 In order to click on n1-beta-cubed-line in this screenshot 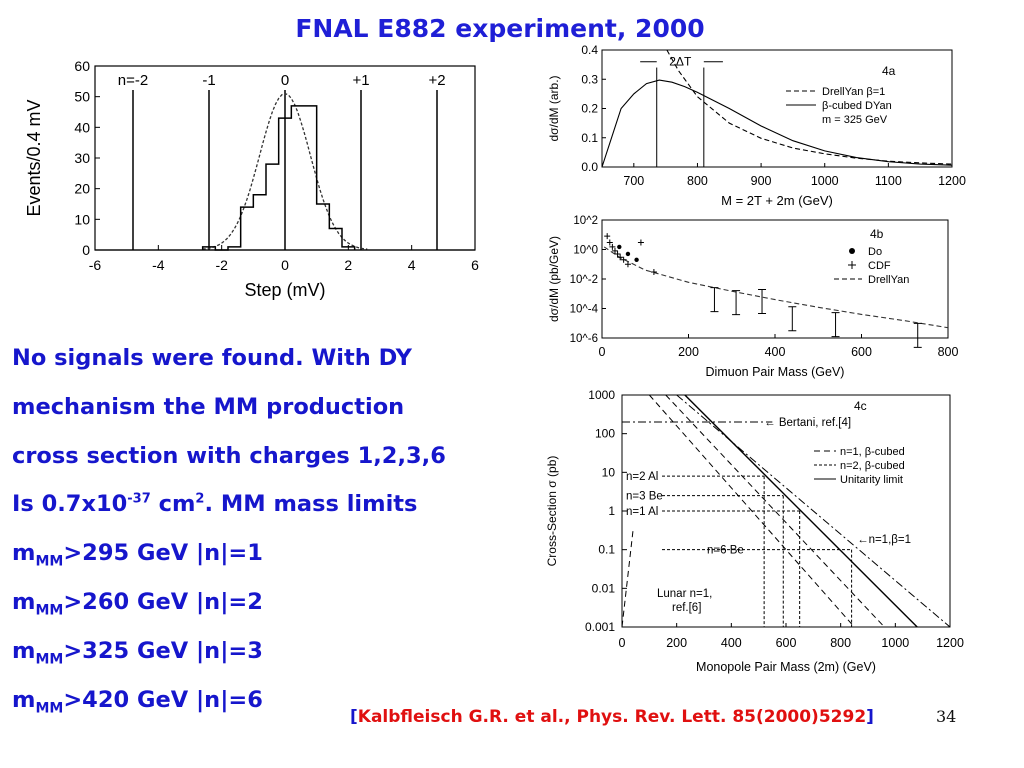, I will do `click(775, 511)`.